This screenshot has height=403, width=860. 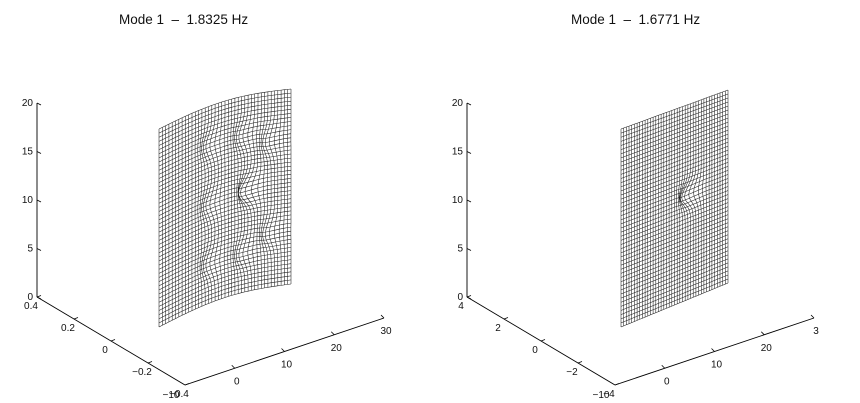 I want to click on y-tick-label: 0.2, so click(x=68, y=328).